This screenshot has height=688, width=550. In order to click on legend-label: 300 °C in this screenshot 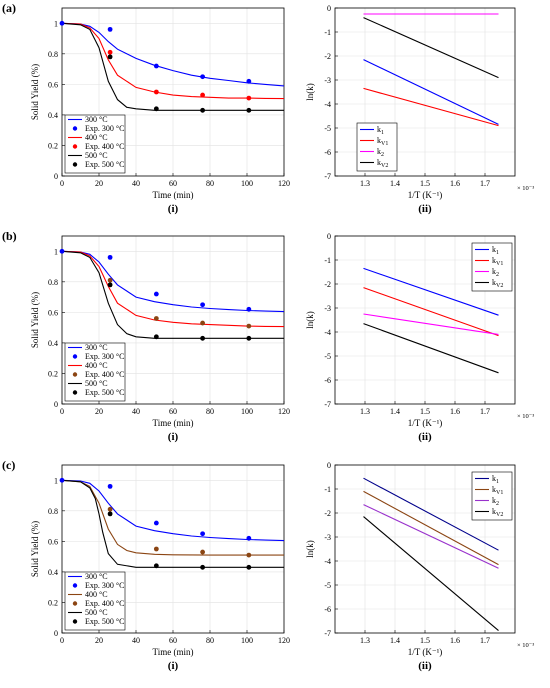, I will do `click(96, 576)`.